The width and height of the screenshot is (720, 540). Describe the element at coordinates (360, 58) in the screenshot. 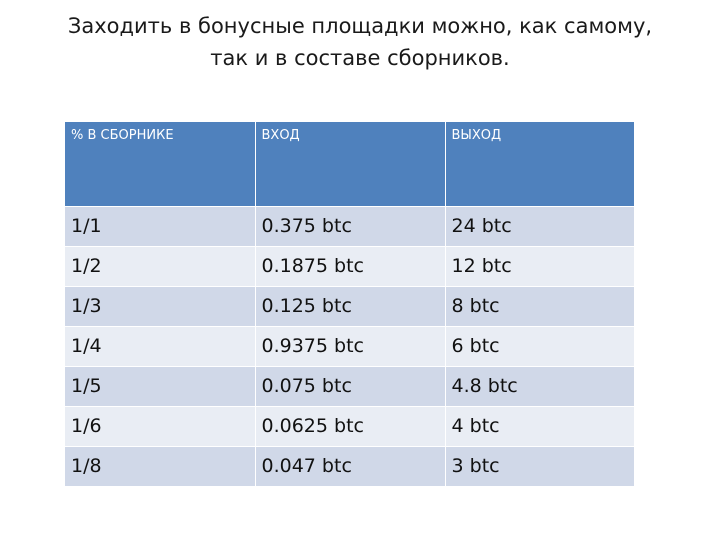

I see `slide-title-line-2: так и в составе сборников.` at that location.